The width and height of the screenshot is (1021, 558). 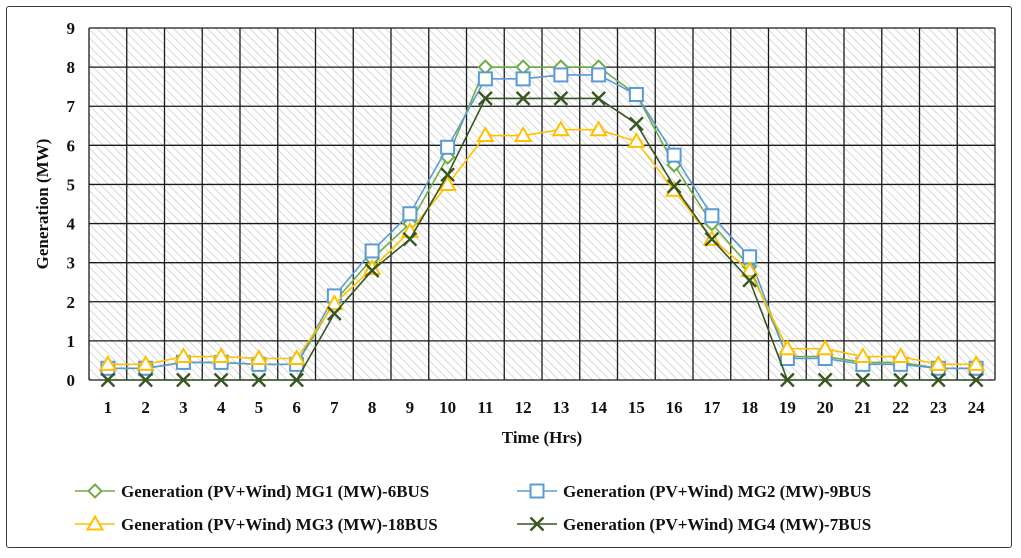 I want to click on x-tick-label: 12, so click(x=523, y=407).